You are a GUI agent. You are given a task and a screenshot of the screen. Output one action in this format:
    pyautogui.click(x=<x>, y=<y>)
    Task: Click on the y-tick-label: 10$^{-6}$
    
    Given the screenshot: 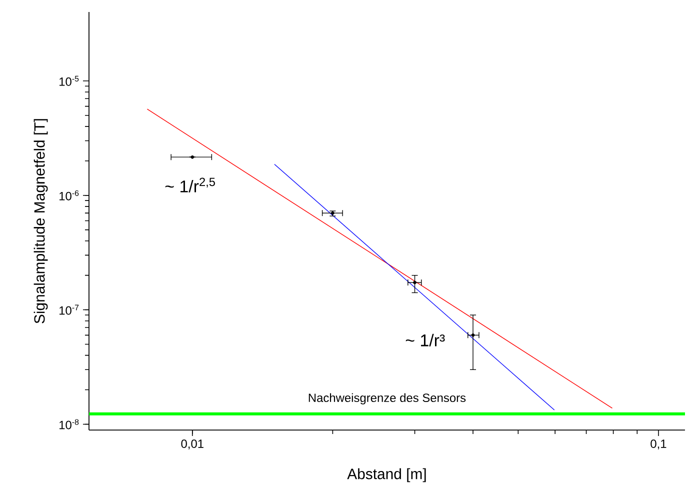 What is the action you would take?
    pyautogui.click(x=69, y=195)
    